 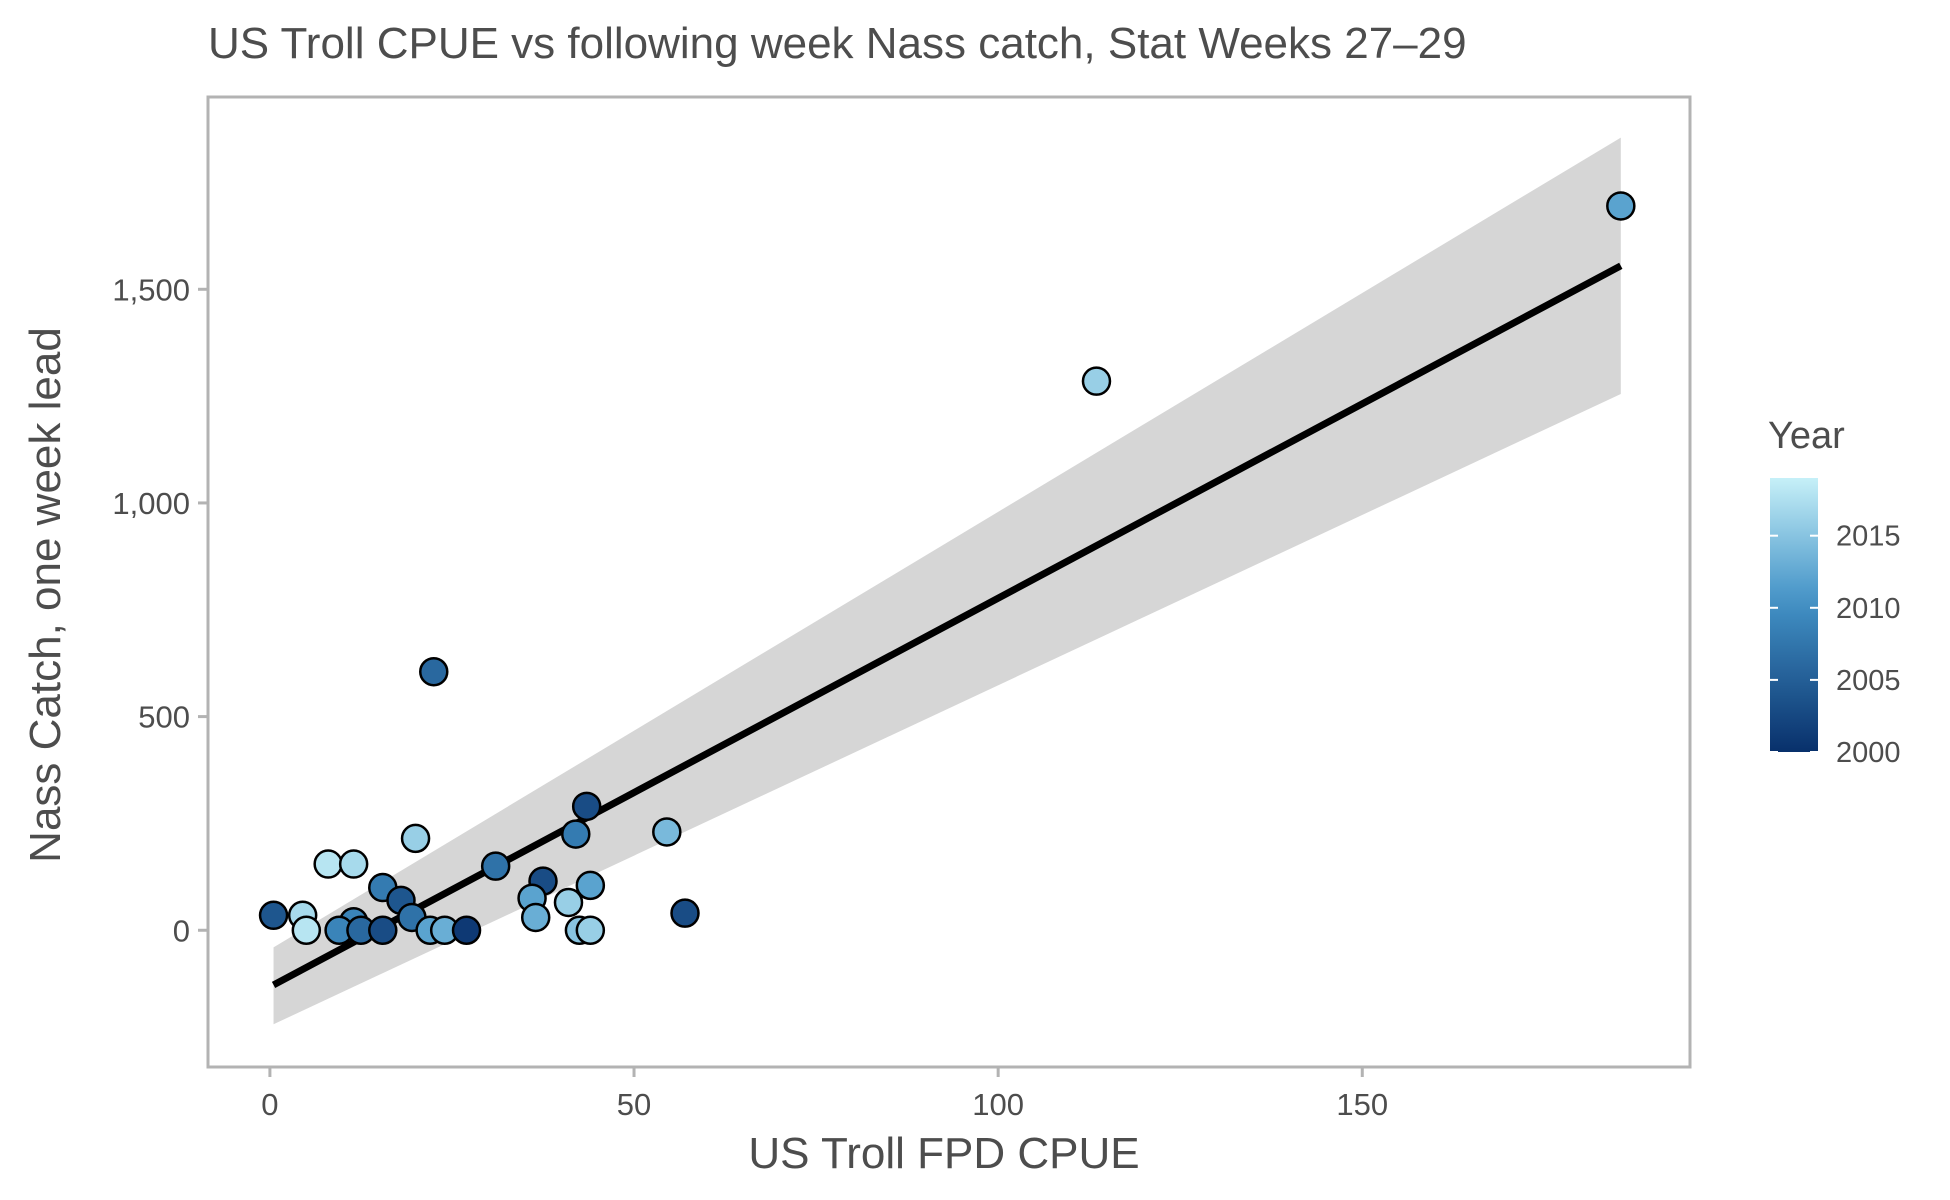 I want to click on legend-tick-label: 2015, so click(x=1868, y=537).